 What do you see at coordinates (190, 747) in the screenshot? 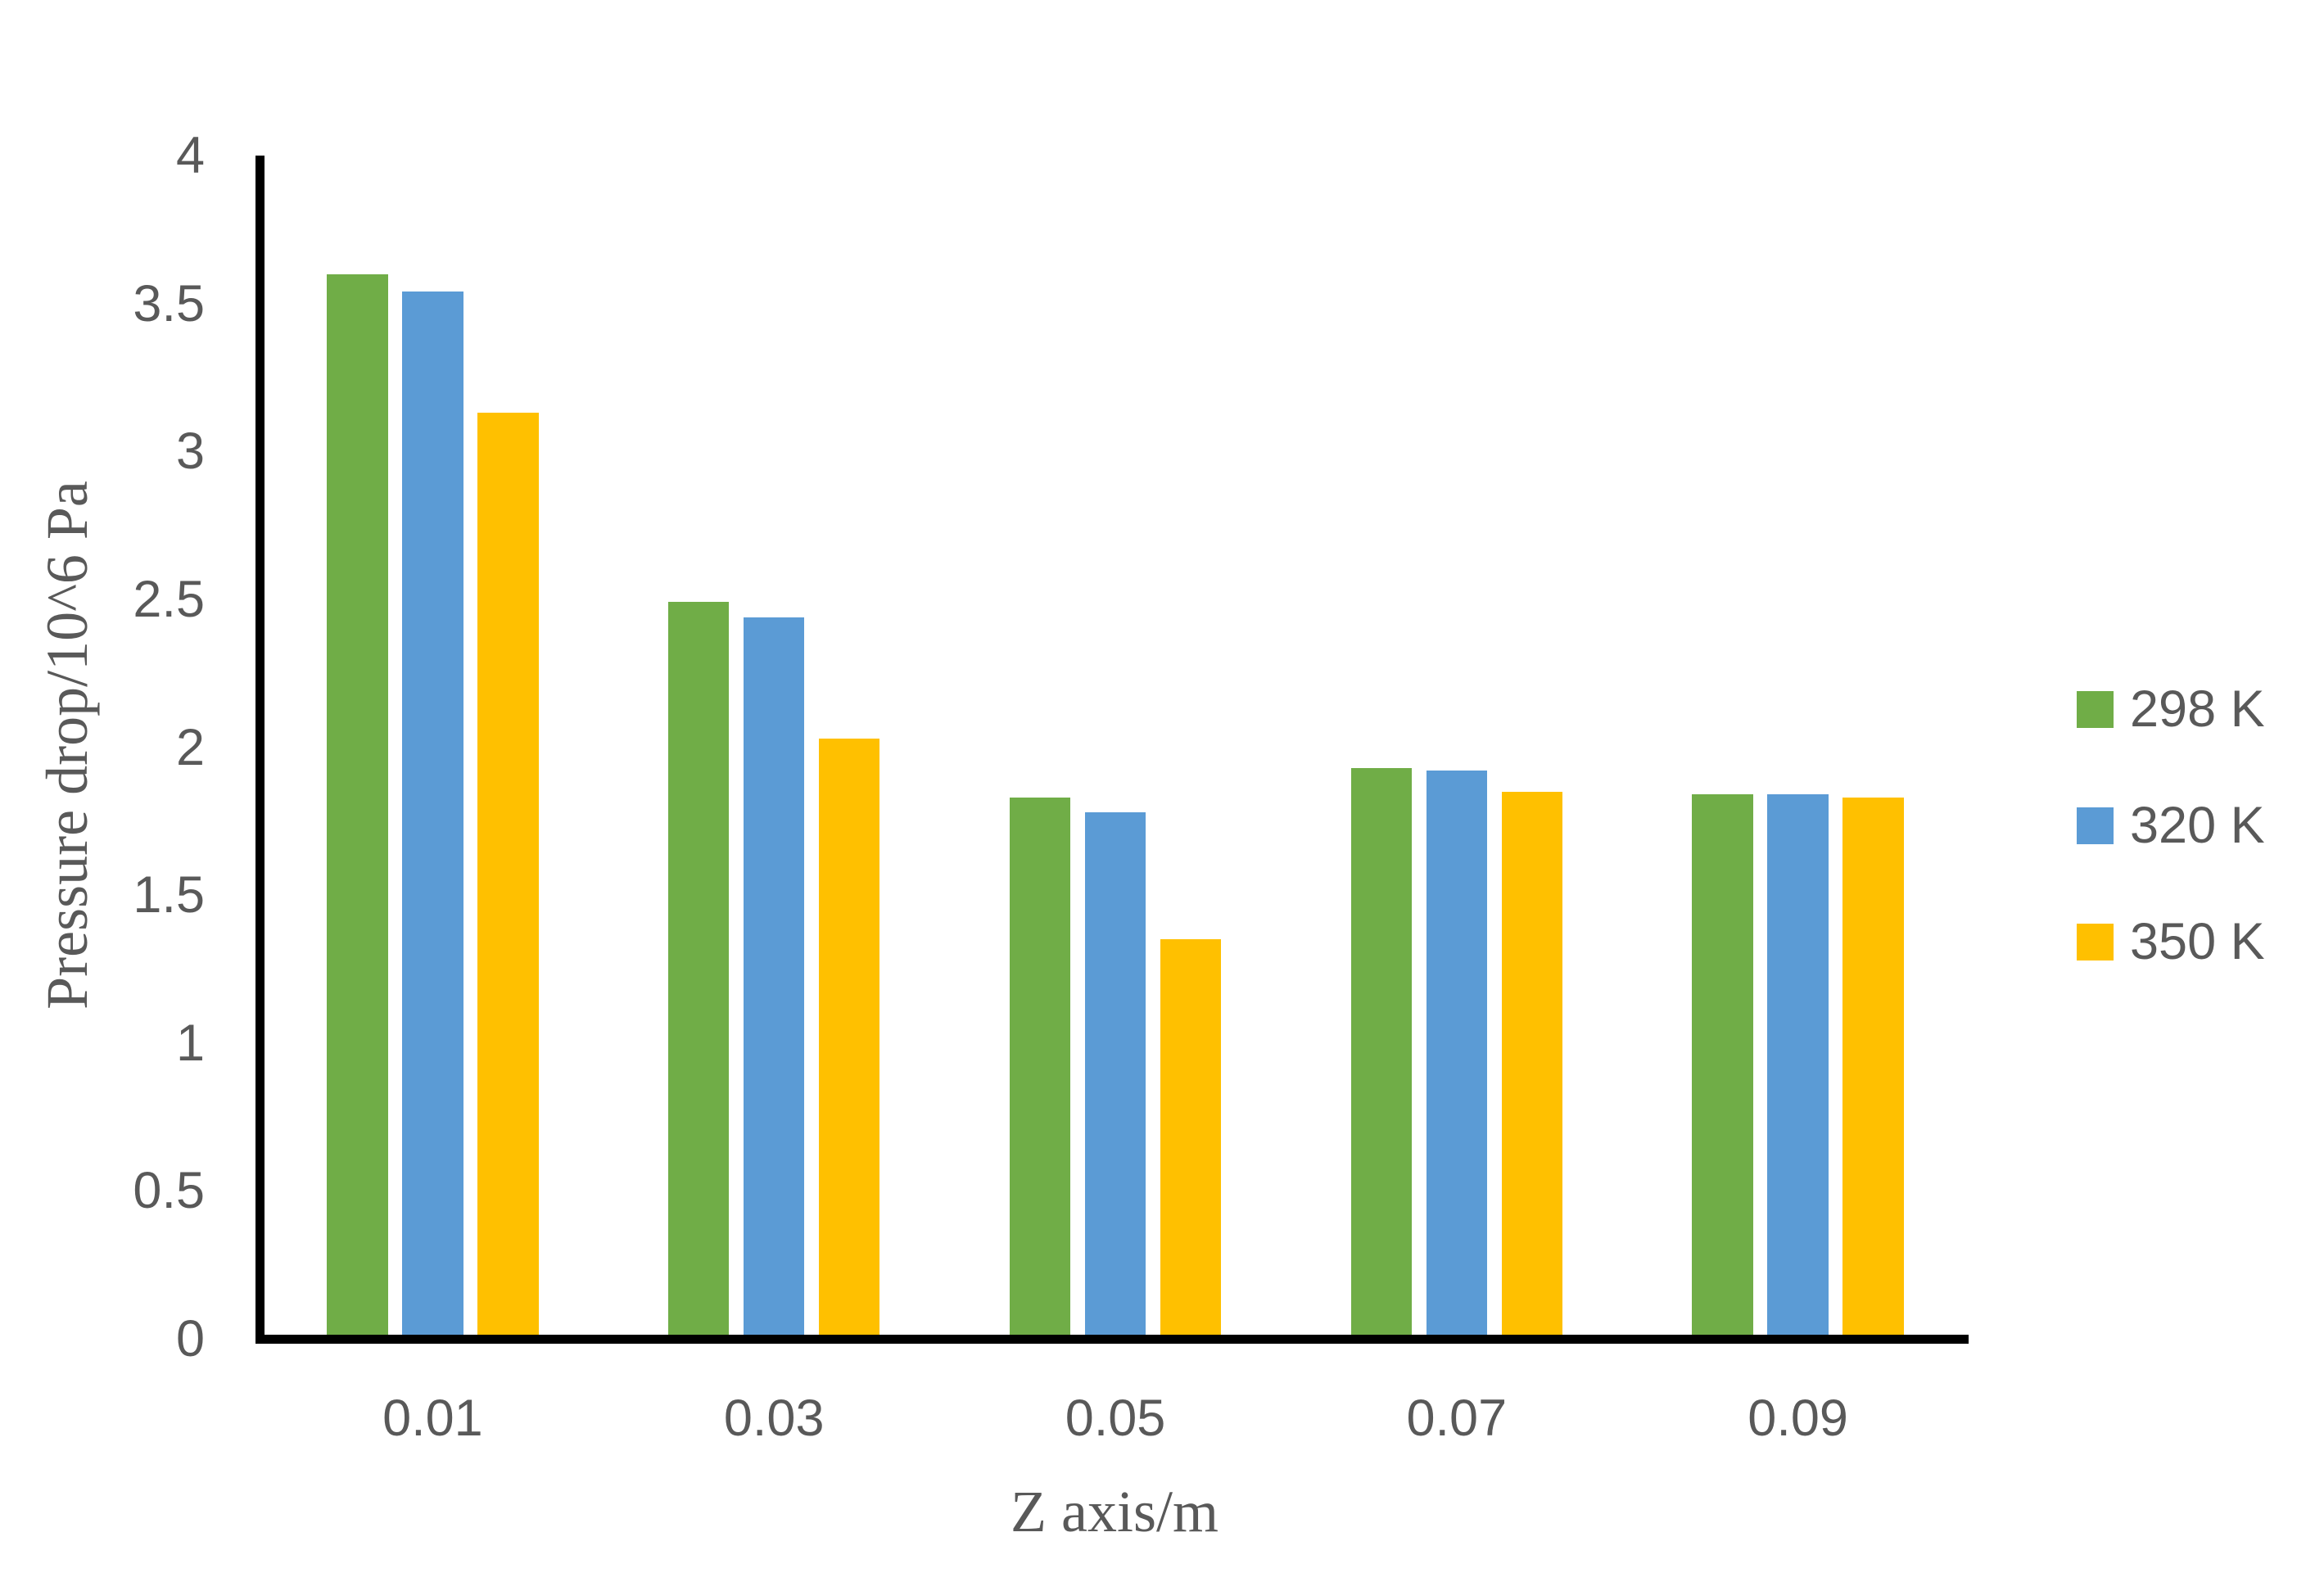
I see `y-tick-label: 2` at bounding box center [190, 747].